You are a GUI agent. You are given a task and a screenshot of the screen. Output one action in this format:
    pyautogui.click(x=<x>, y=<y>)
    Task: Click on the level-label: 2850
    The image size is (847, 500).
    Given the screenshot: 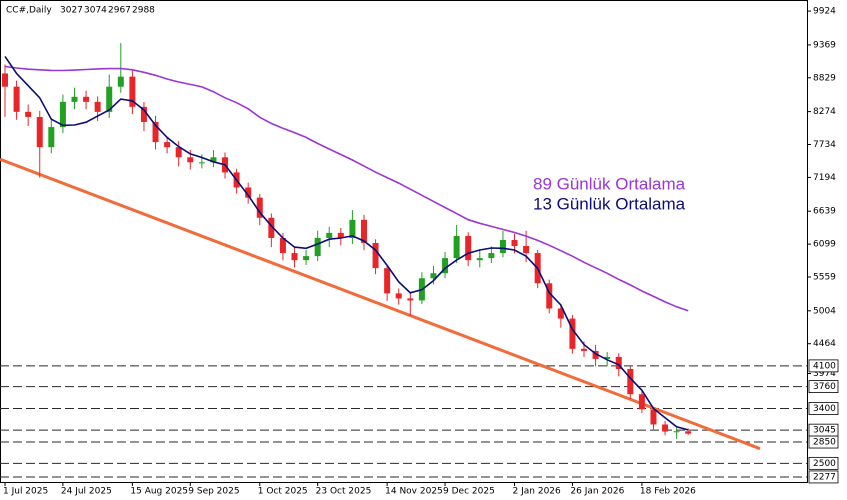 What is the action you would take?
    pyautogui.click(x=824, y=443)
    